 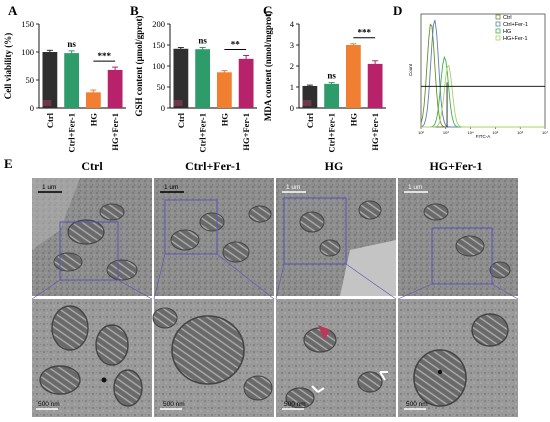 I want to click on histogram-x-label: FITC-A, so click(x=483, y=136).